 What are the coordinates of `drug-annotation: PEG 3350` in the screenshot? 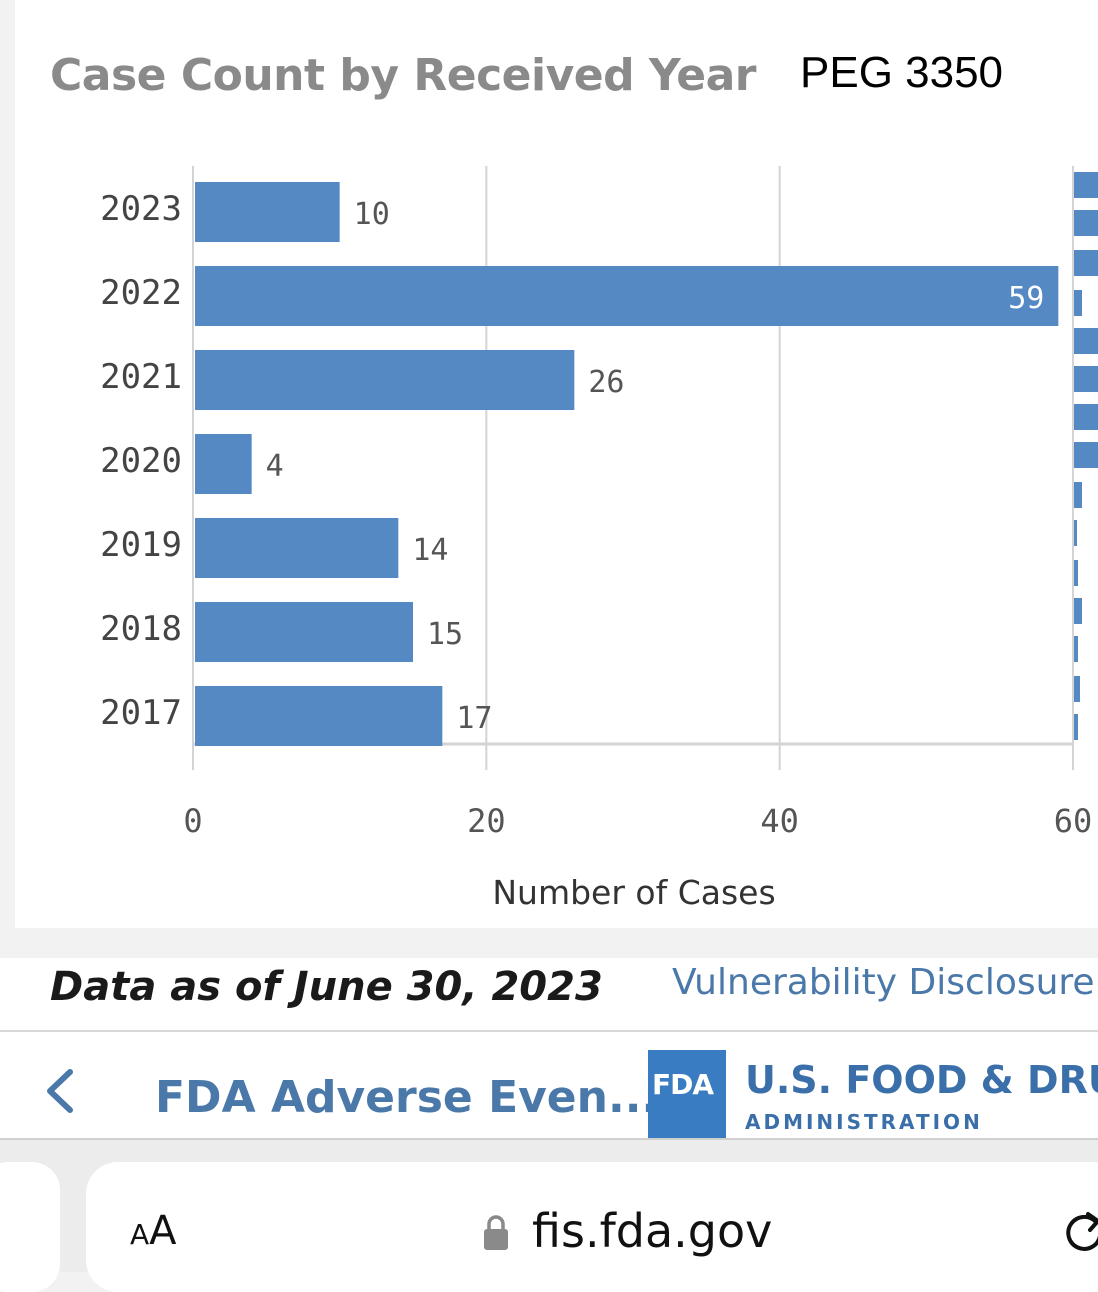 It's located at (902, 72).